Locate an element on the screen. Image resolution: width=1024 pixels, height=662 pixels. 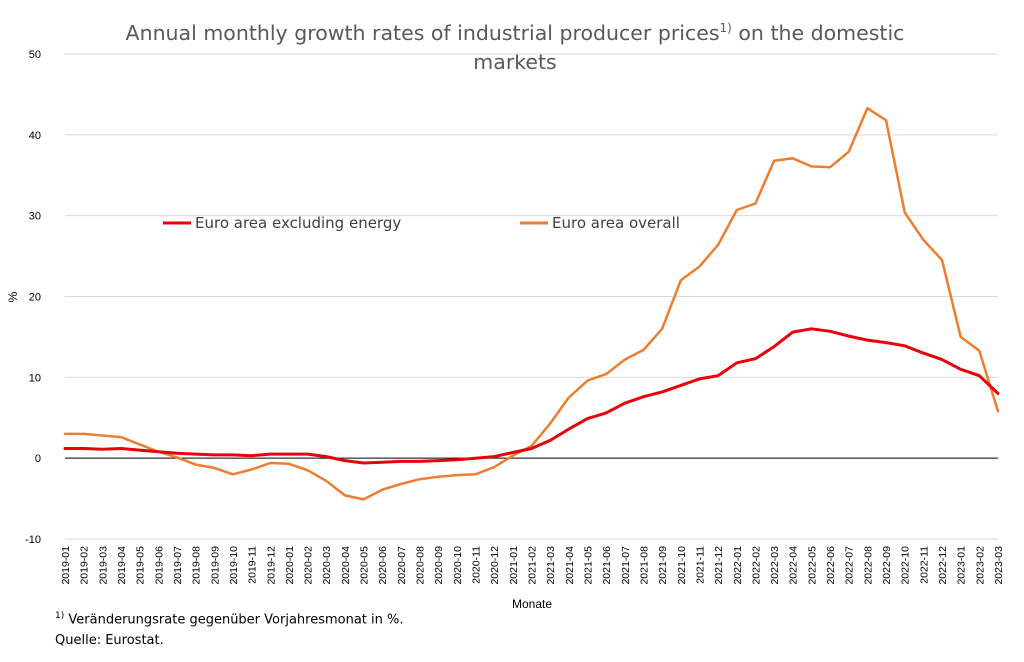
x-tick-label: 2022-07 is located at coordinates (850, 565).